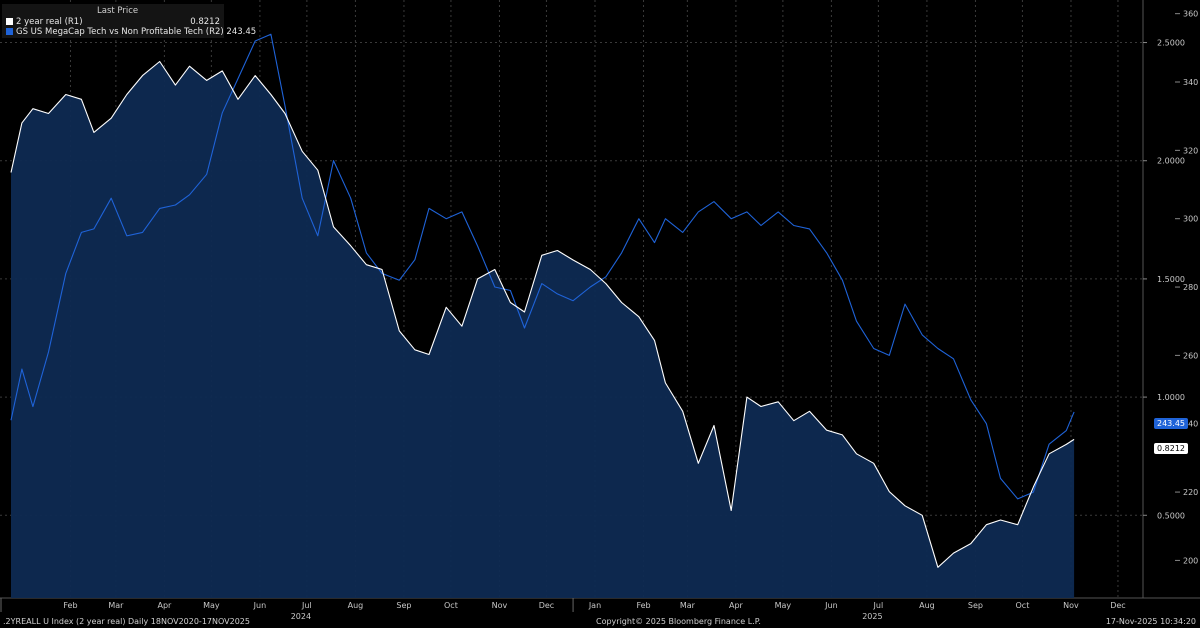 The width and height of the screenshot is (1200, 628). I want to click on r1-tick-label: 2.0000, so click(1171, 161).